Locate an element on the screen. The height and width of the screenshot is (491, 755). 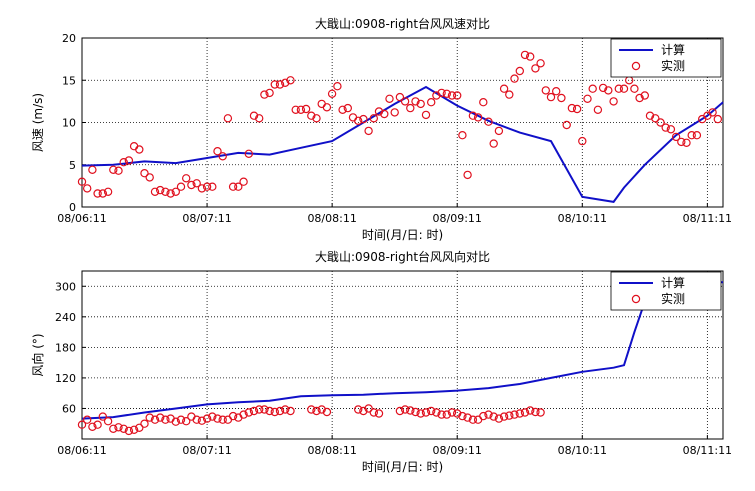
panel2-y-tick-label: 120 is located at coordinates (65, 378).